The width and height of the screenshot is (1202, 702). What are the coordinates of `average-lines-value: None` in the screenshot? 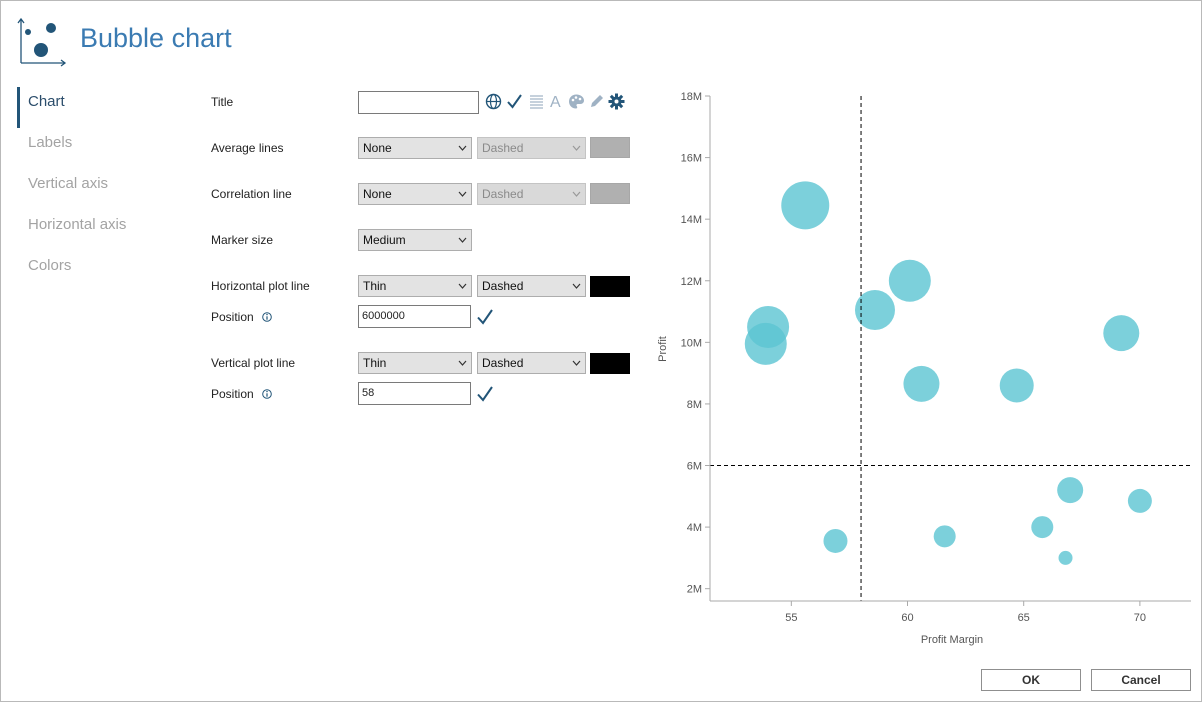 It's located at (377, 148).